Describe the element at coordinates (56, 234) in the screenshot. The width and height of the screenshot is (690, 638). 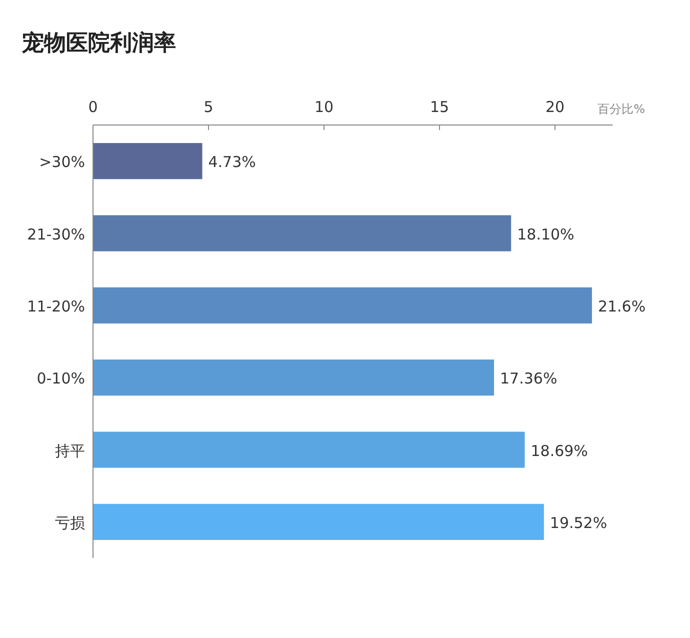
I see `y-tick-label: 21-30%` at that location.